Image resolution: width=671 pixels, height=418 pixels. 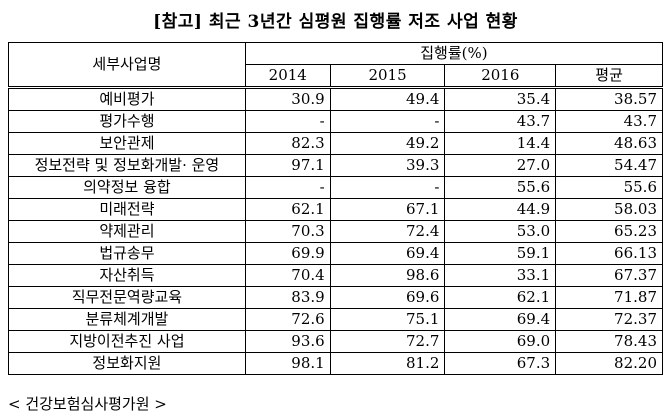 I want to click on cell: 82.20, so click(x=609, y=363).